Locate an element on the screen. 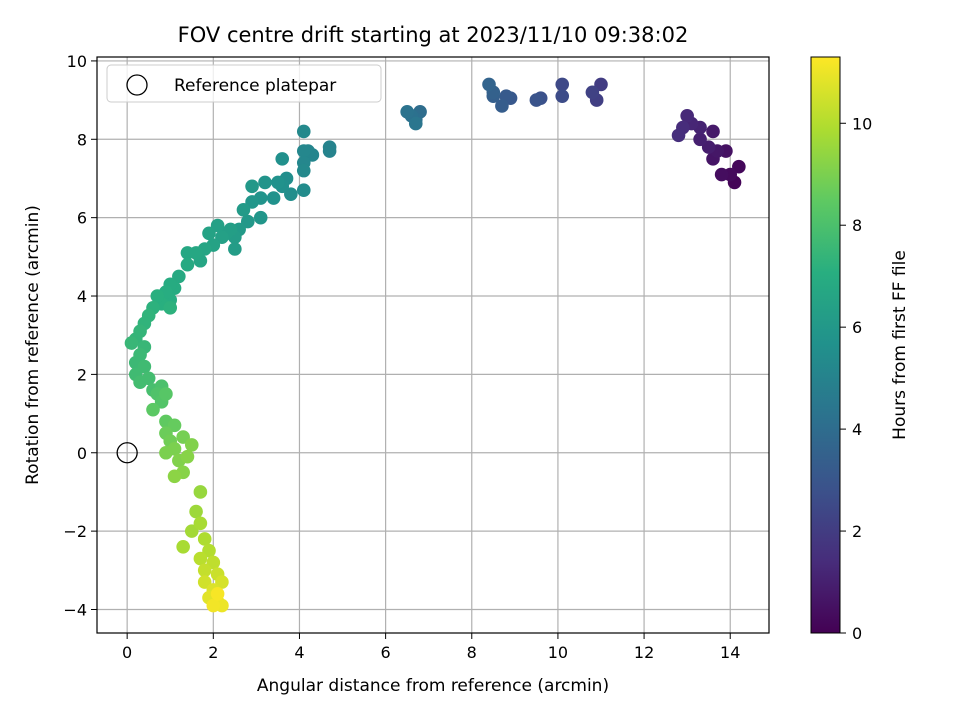 The width and height of the screenshot is (960, 720). colorbar-tick-label: 8 is located at coordinates (857, 225).